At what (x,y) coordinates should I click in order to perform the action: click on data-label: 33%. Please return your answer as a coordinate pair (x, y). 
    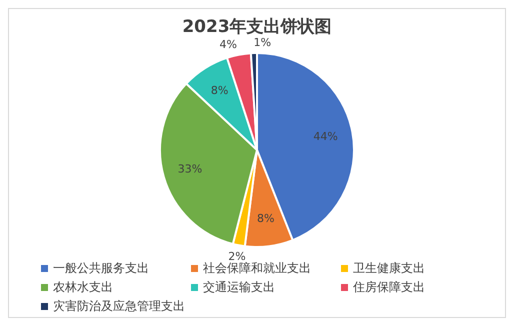
    Looking at the image, I should click on (190, 169).